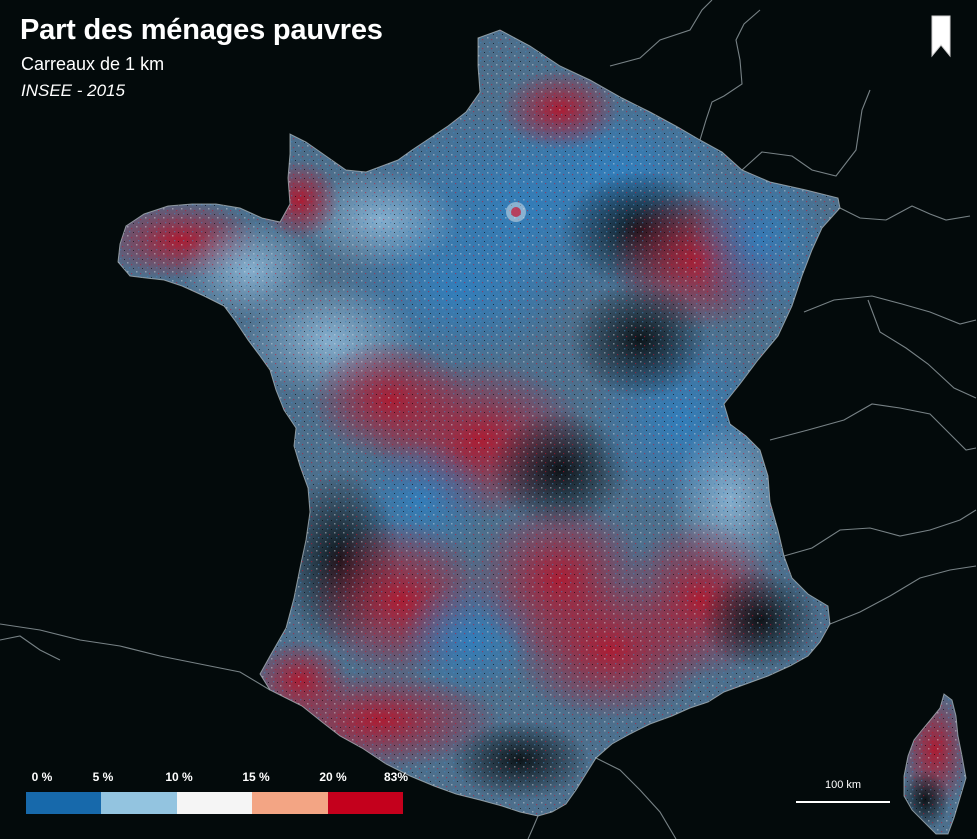 Image resolution: width=977 pixels, height=839 pixels. Describe the element at coordinates (843, 785) in the screenshot. I see `scale-bar-label: 100 km` at that location.